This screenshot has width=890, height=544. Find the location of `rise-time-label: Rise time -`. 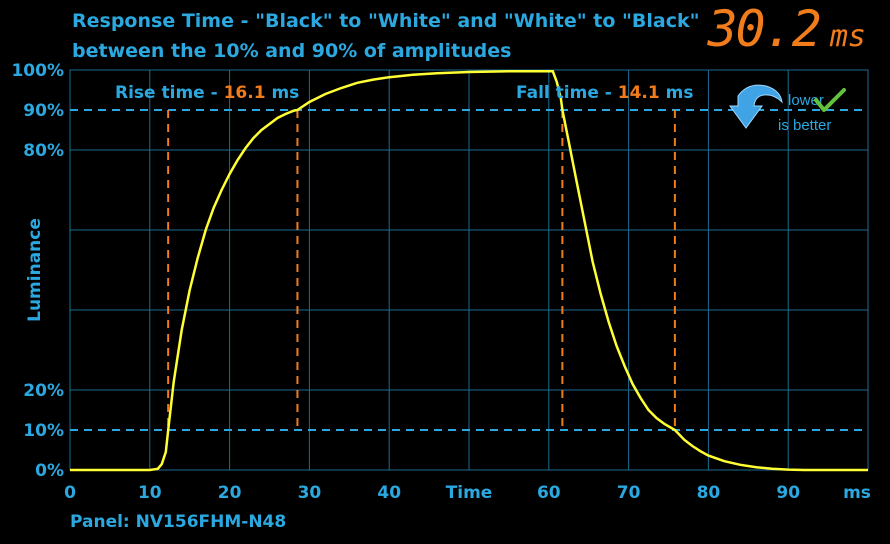

rise-time-label: Rise time - is located at coordinates (169, 93).